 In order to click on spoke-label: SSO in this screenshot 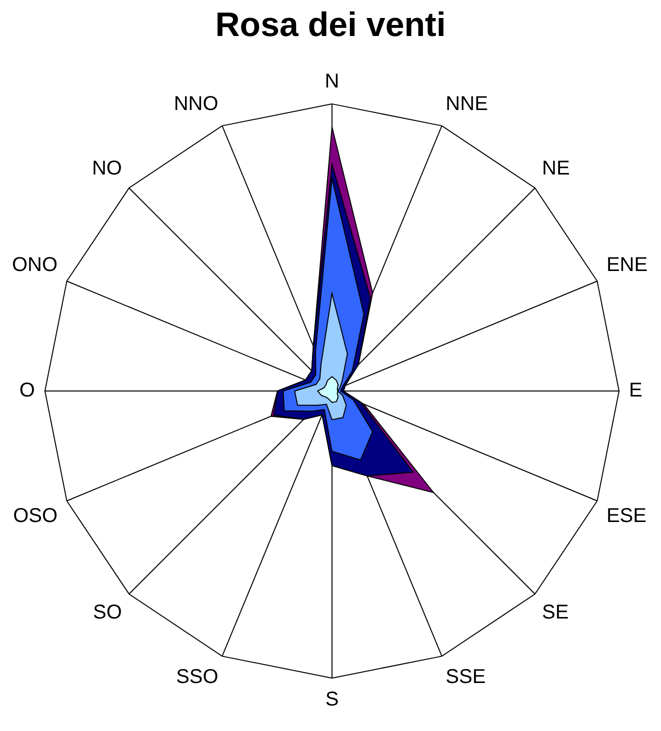, I will do `click(197, 677)`.